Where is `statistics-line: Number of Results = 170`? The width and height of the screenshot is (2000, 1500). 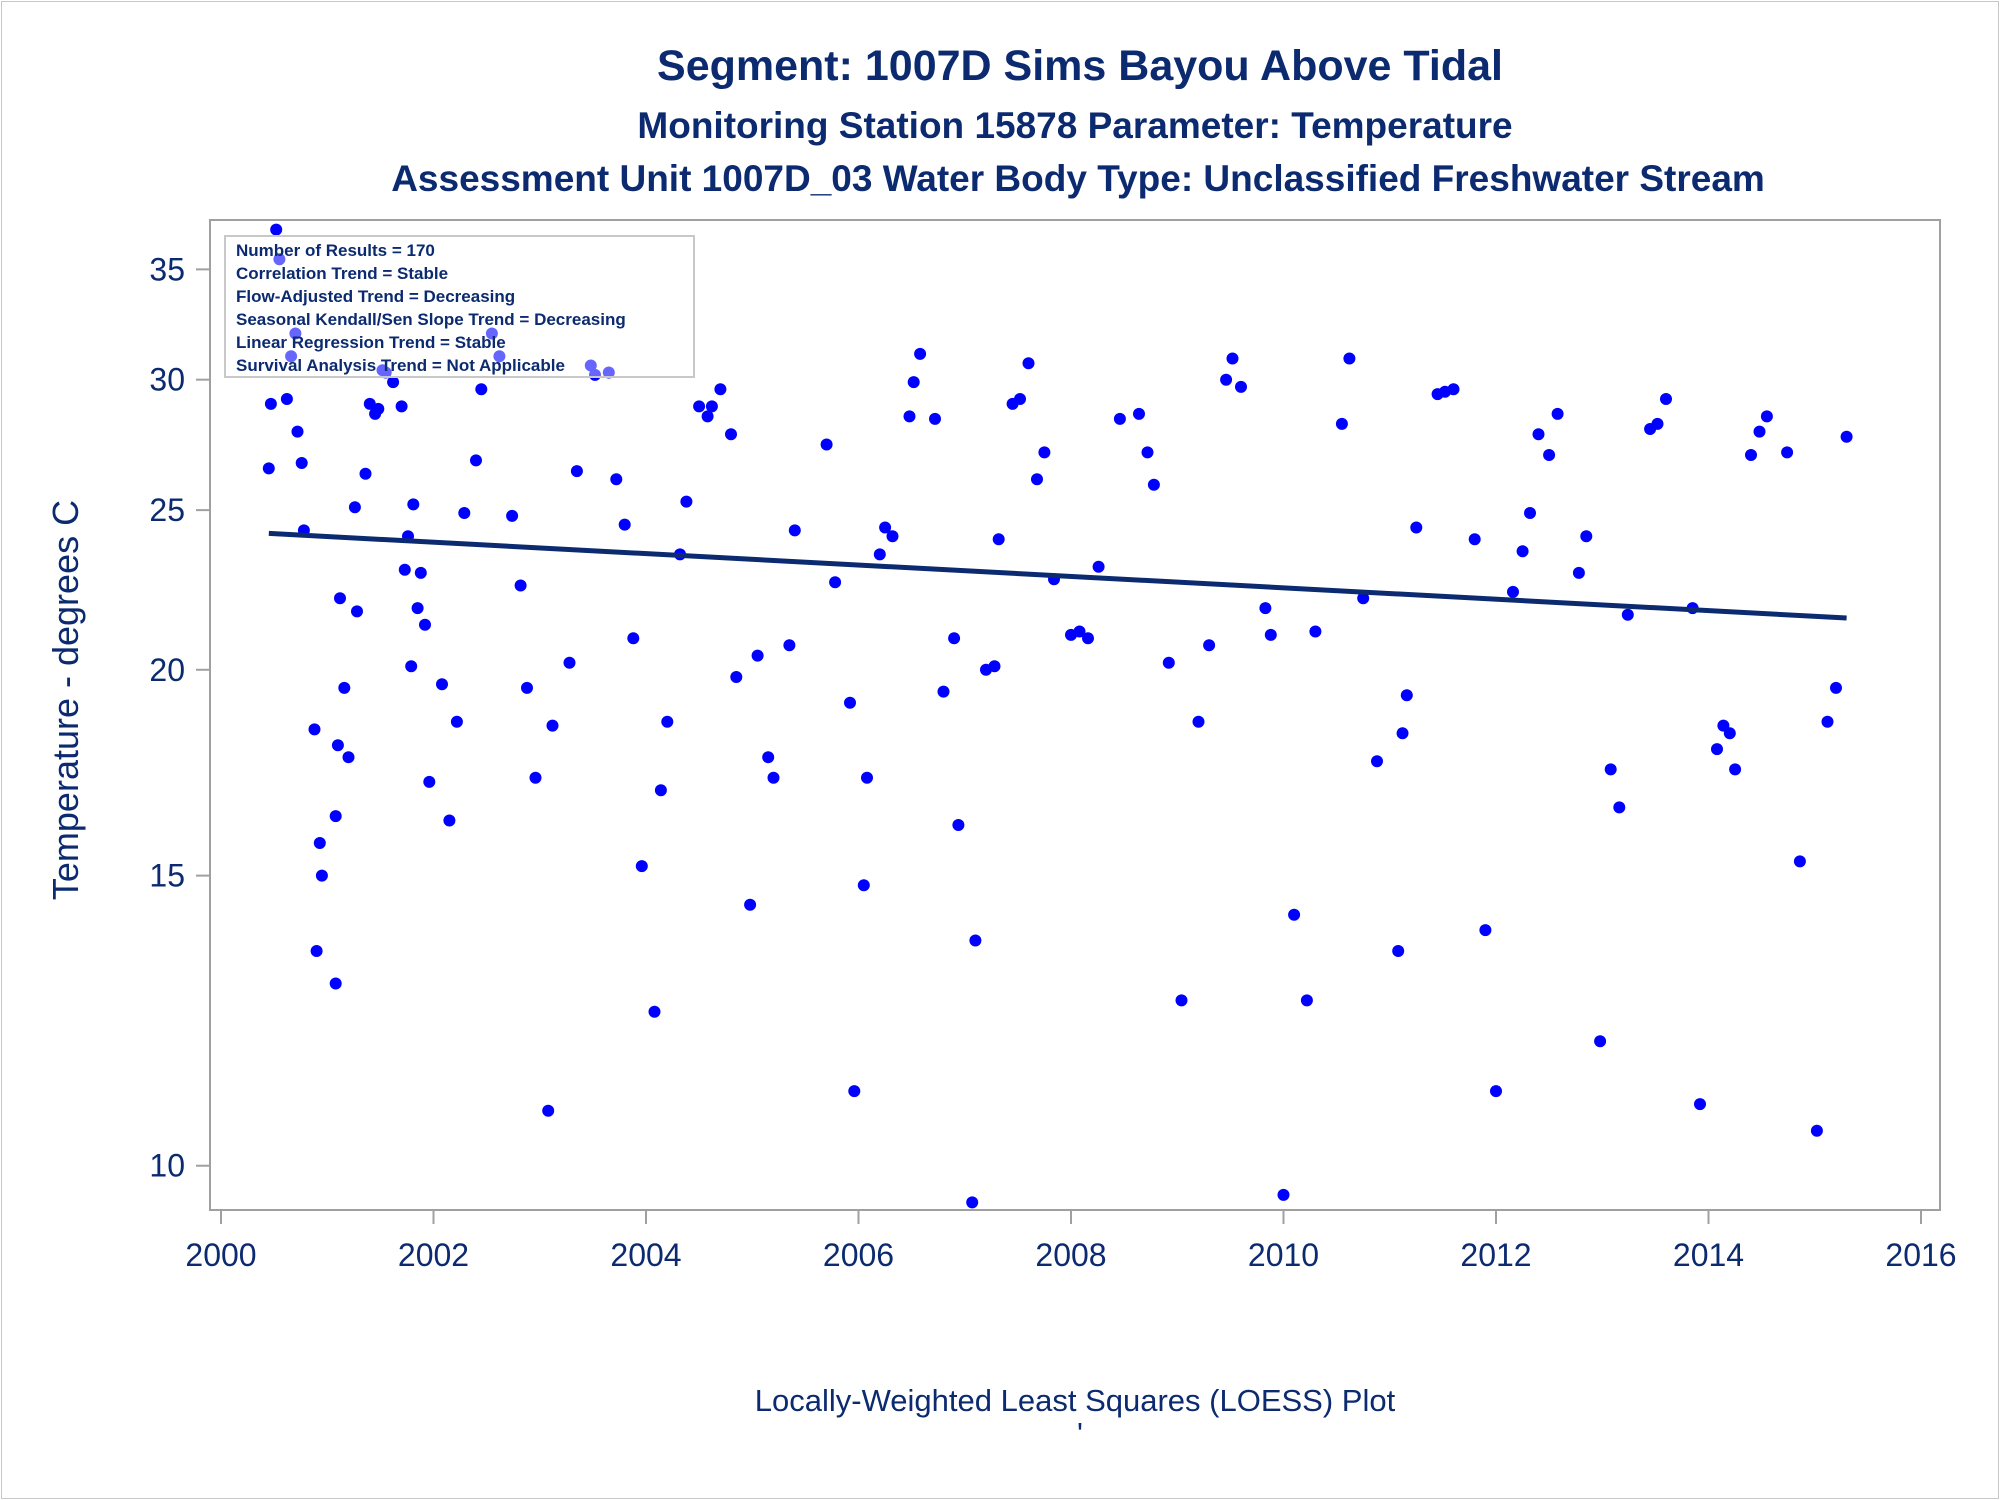 statistics-line: Number of Results = 170 is located at coordinates (335, 250).